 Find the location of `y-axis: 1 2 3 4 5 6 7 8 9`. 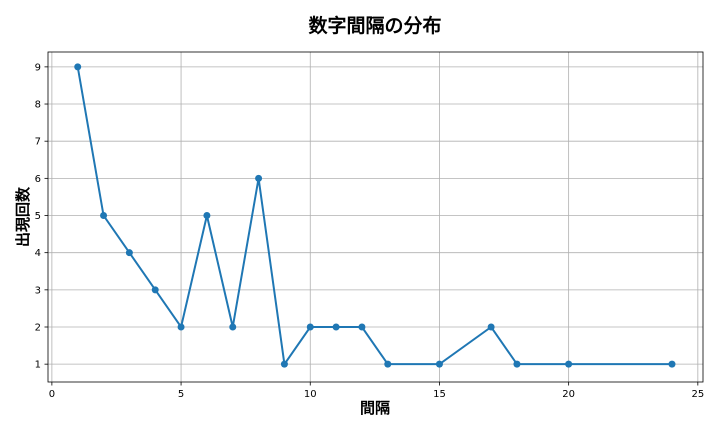

y-axis: 1 2 3 4 5 6 7 8 9 is located at coordinates (41, 216).